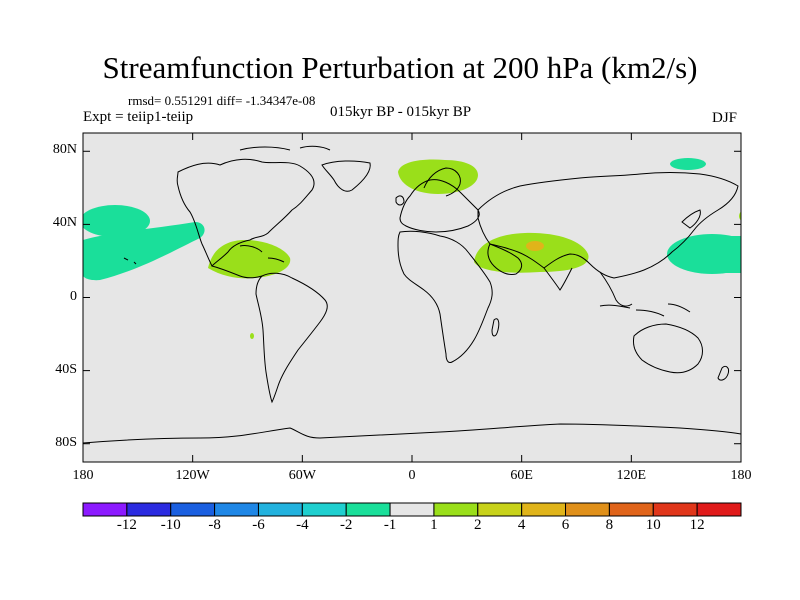 The width and height of the screenshot is (800, 600). What do you see at coordinates (245, 212) in the screenshot?
I see `coast-north-america` at bounding box center [245, 212].